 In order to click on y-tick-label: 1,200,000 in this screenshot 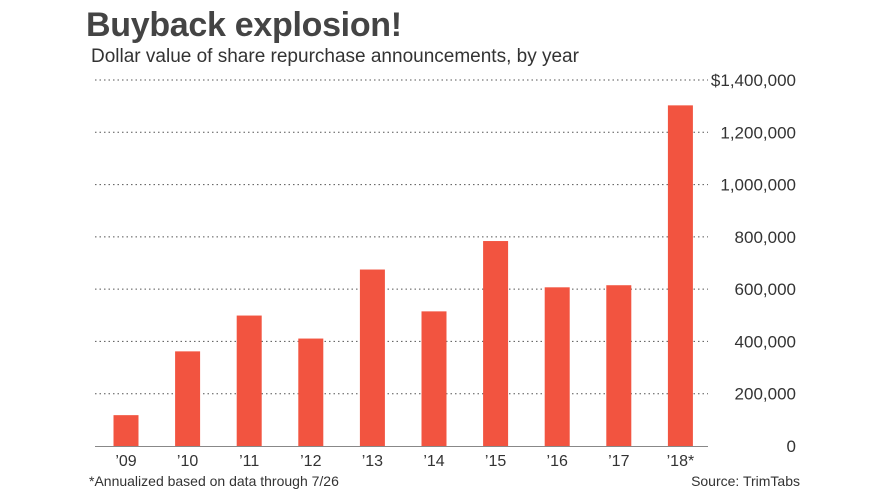, I will do `click(758, 132)`.